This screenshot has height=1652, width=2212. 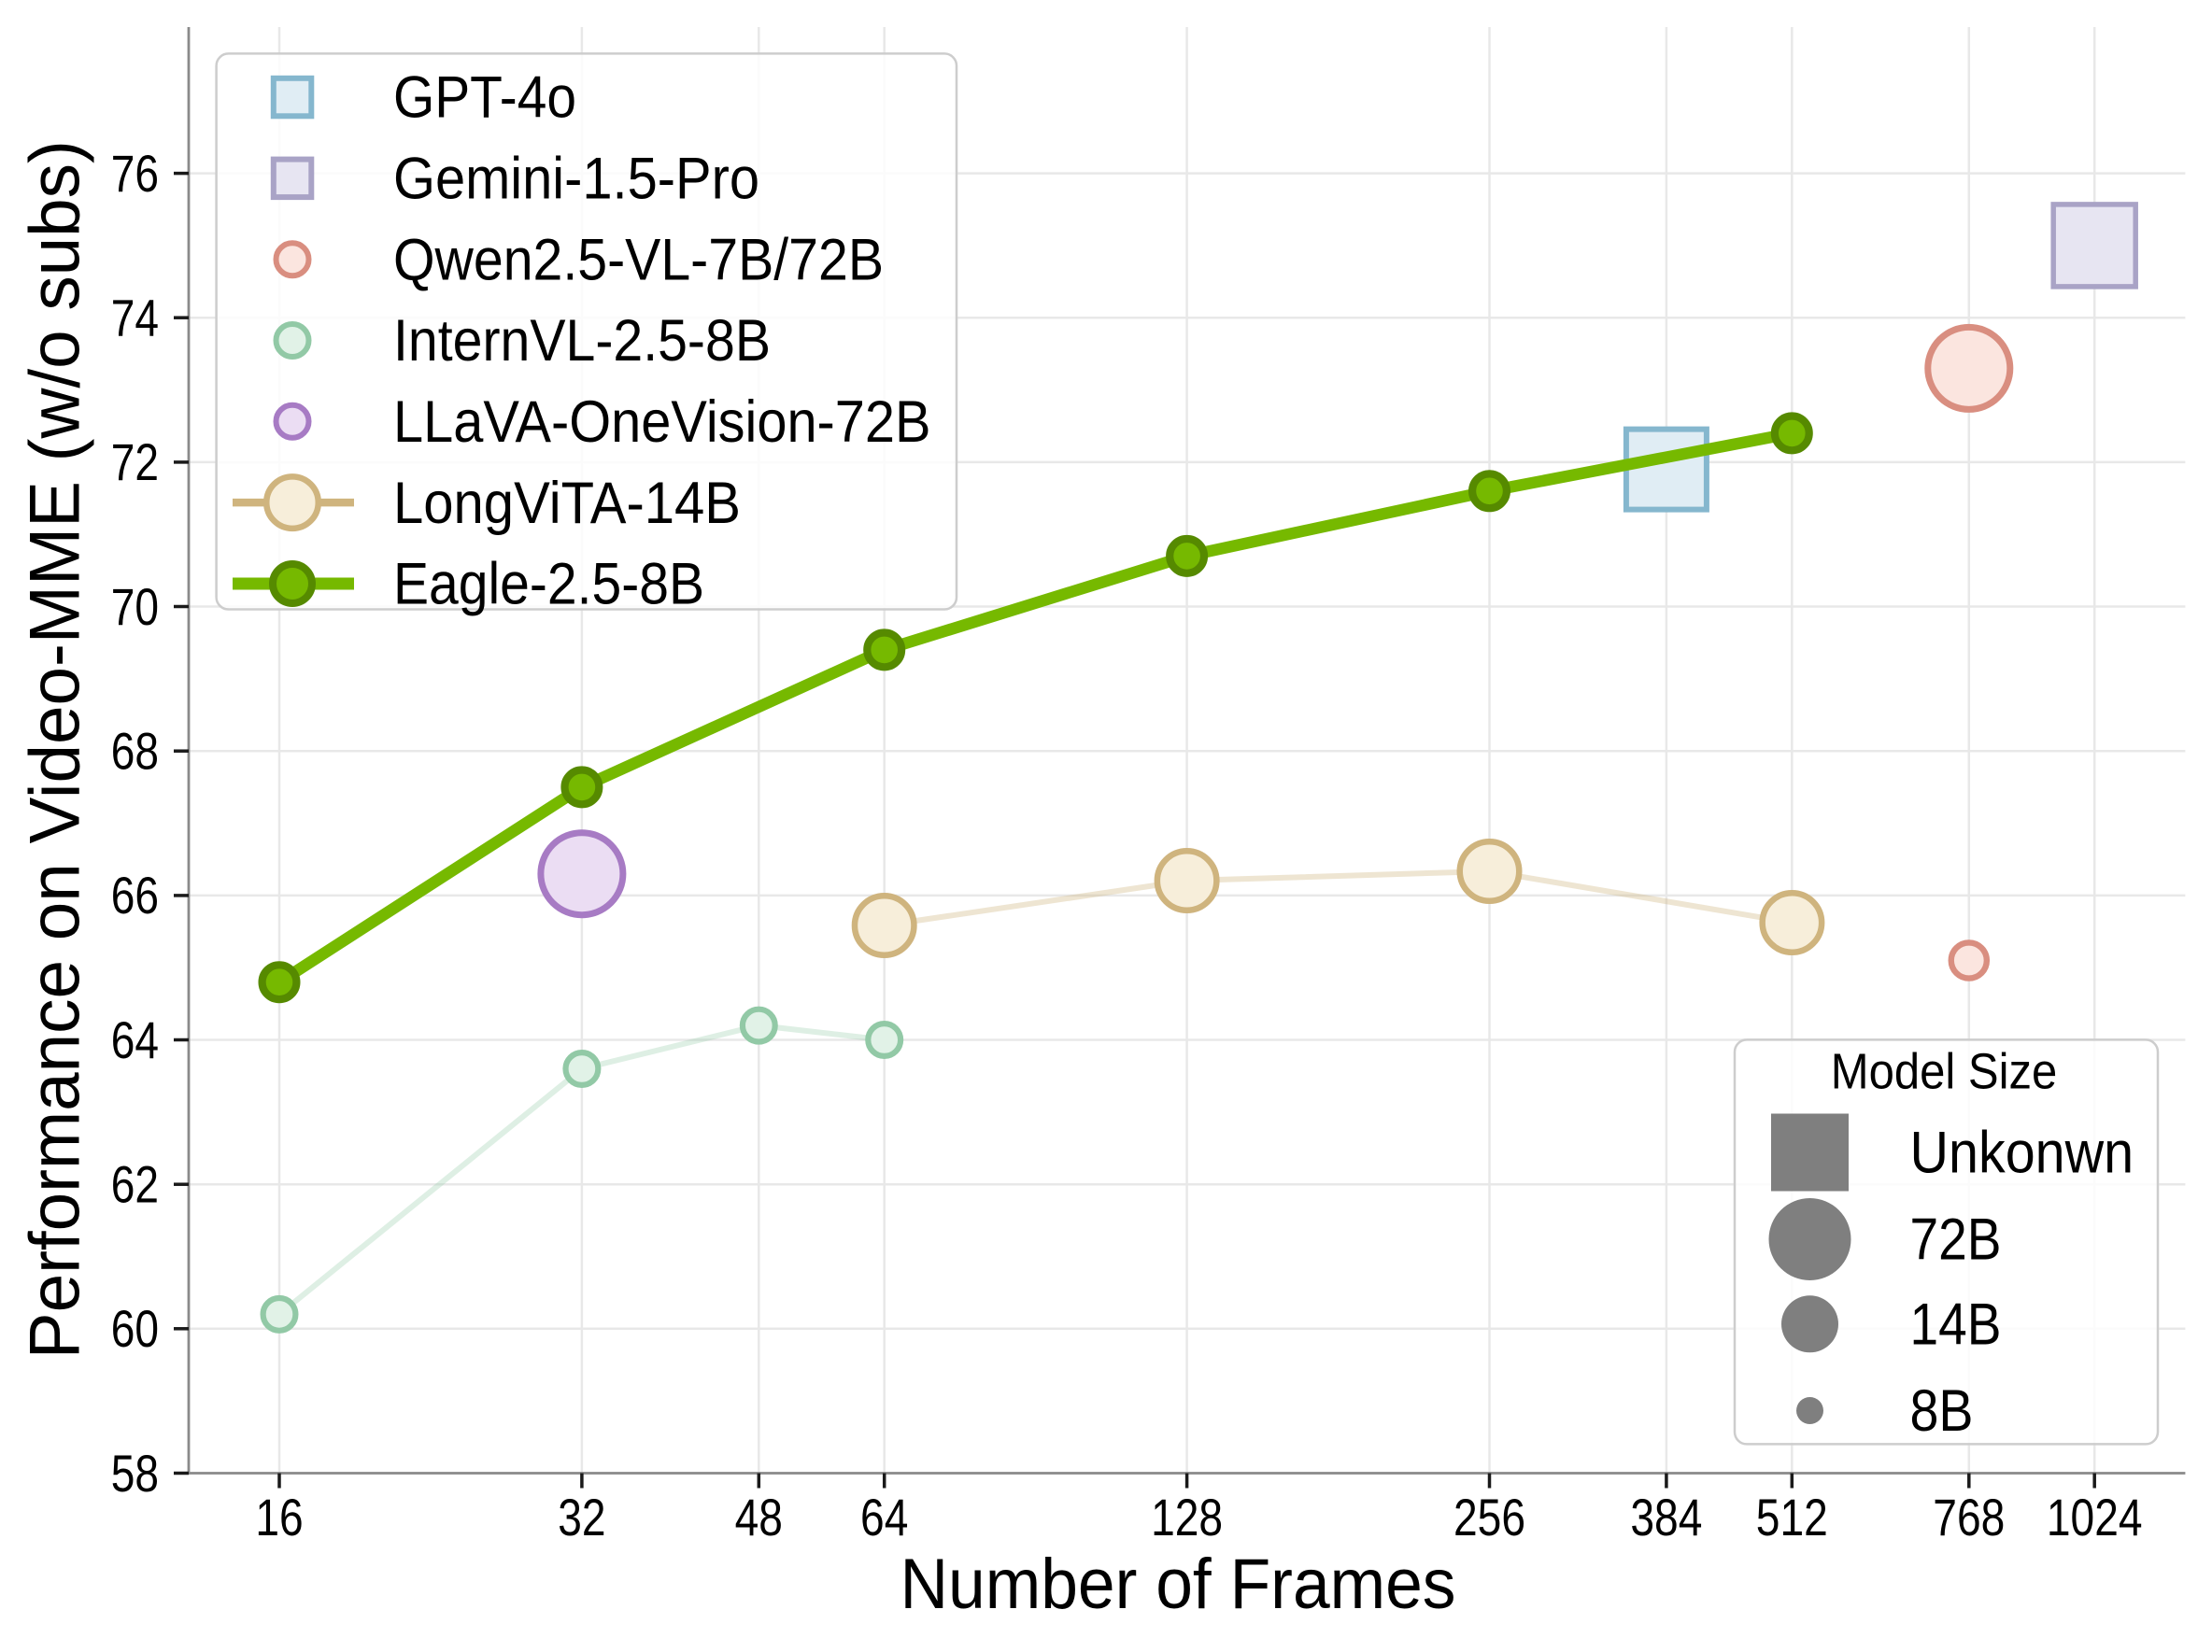 I want to click on svg-text: Number of Frames, so click(x=1178, y=1584).